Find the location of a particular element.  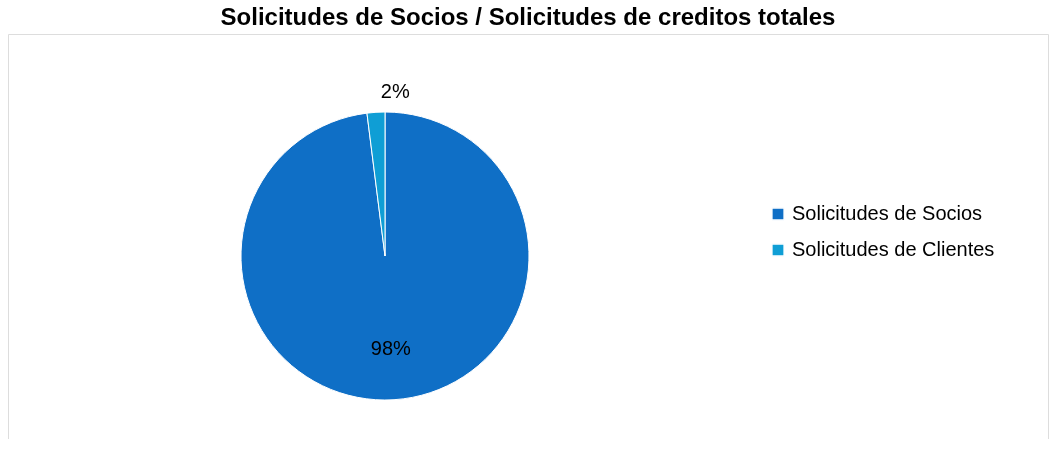

legend-label: Solicitudes de Clientes is located at coordinates (893, 249).